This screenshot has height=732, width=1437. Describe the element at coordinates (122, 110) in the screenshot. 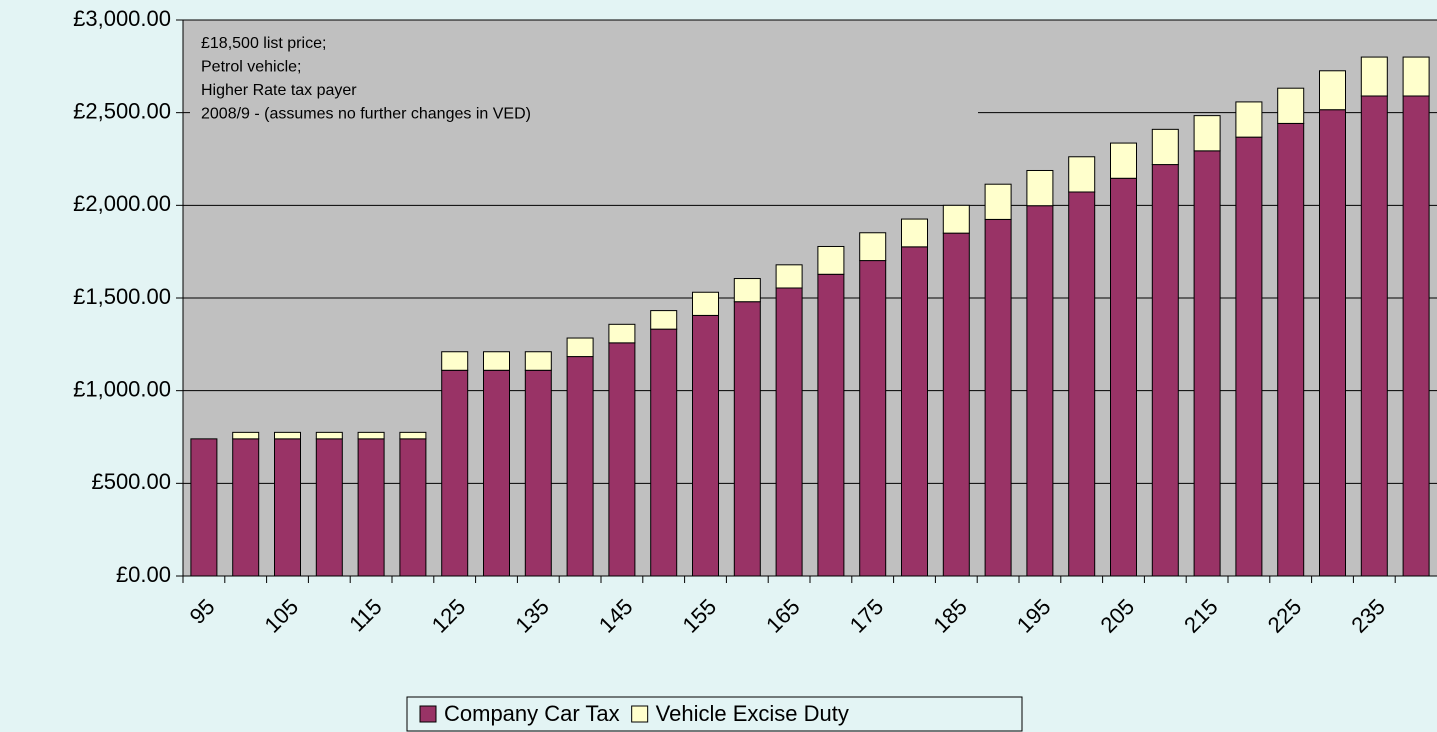

I see `y-tick-label: £2,500.00` at that location.